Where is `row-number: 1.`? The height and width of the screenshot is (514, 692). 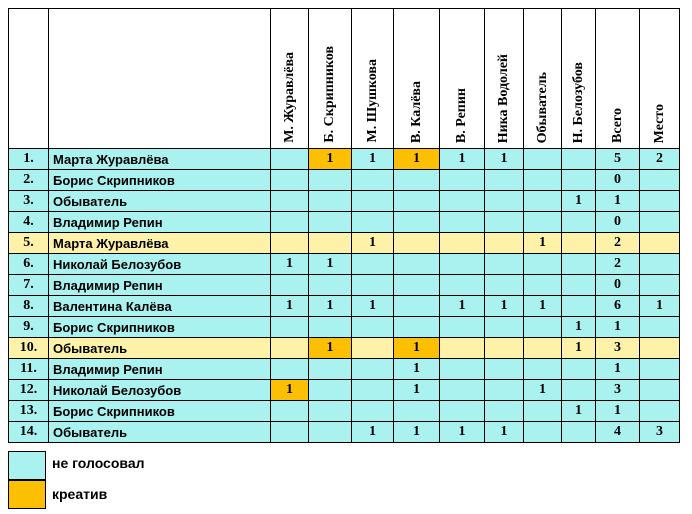 row-number: 1. is located at coordinates (28, 159).